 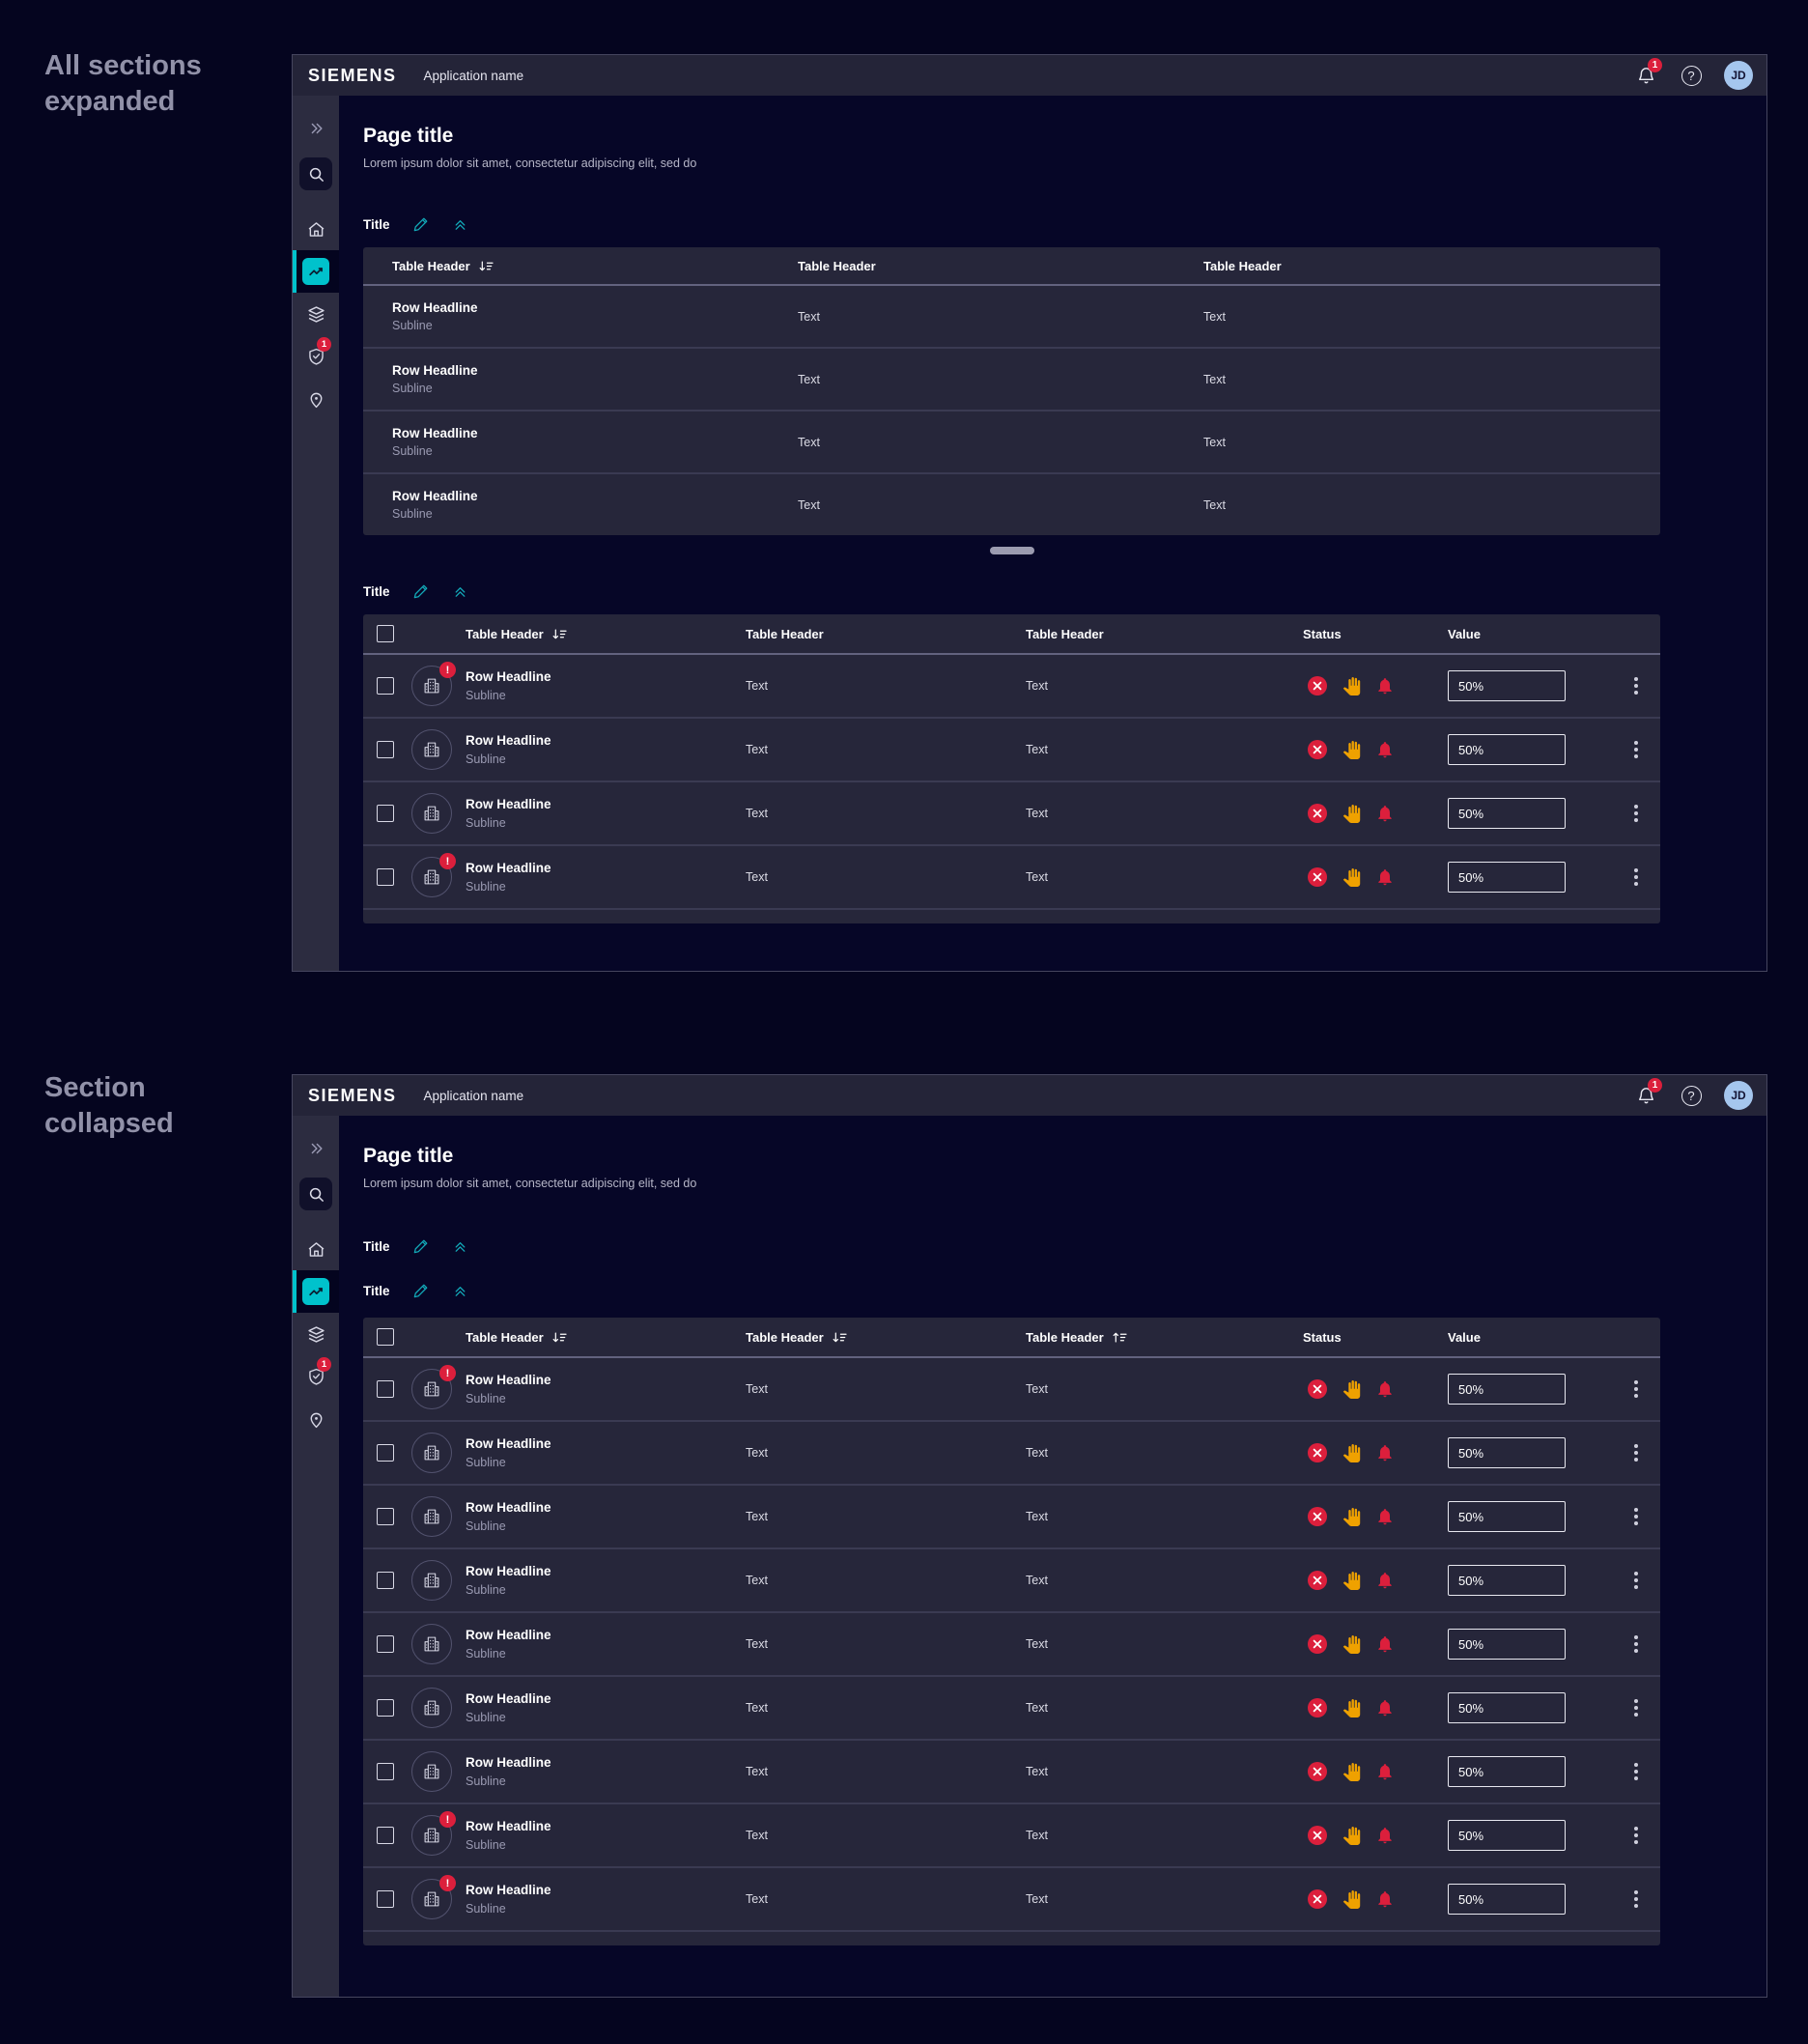 I want to click on resize-handle, so click(x=1011, y=551).